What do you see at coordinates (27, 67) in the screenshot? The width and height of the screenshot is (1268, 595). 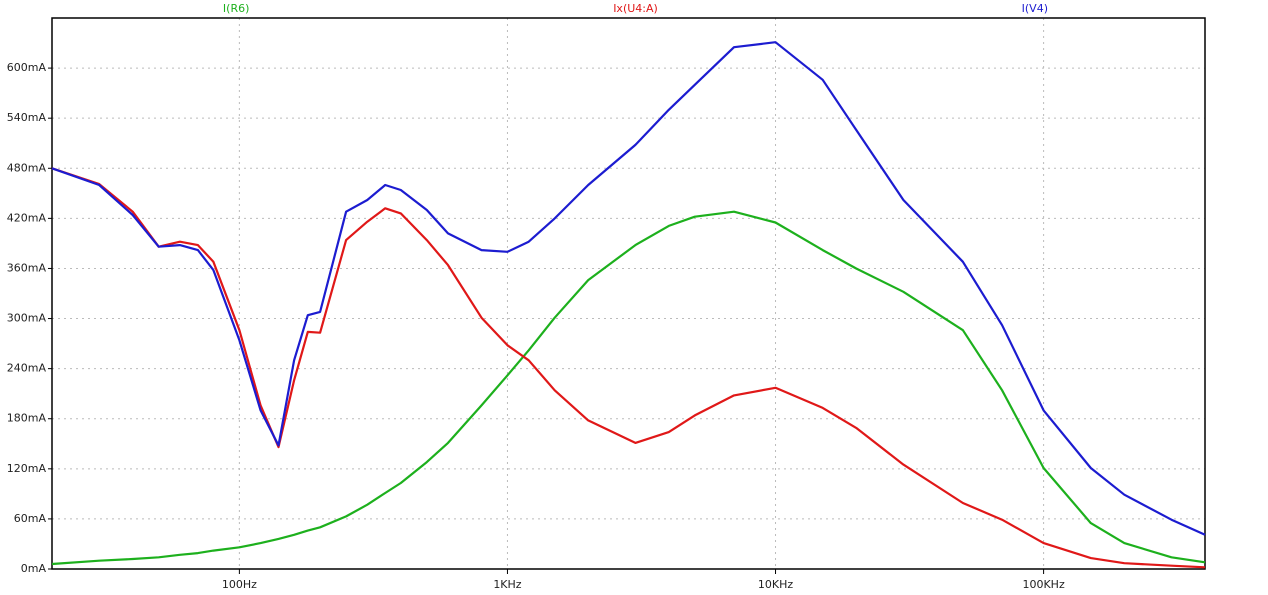 I see `y-tick-label: 600mA` at bounding box center [27, 67].